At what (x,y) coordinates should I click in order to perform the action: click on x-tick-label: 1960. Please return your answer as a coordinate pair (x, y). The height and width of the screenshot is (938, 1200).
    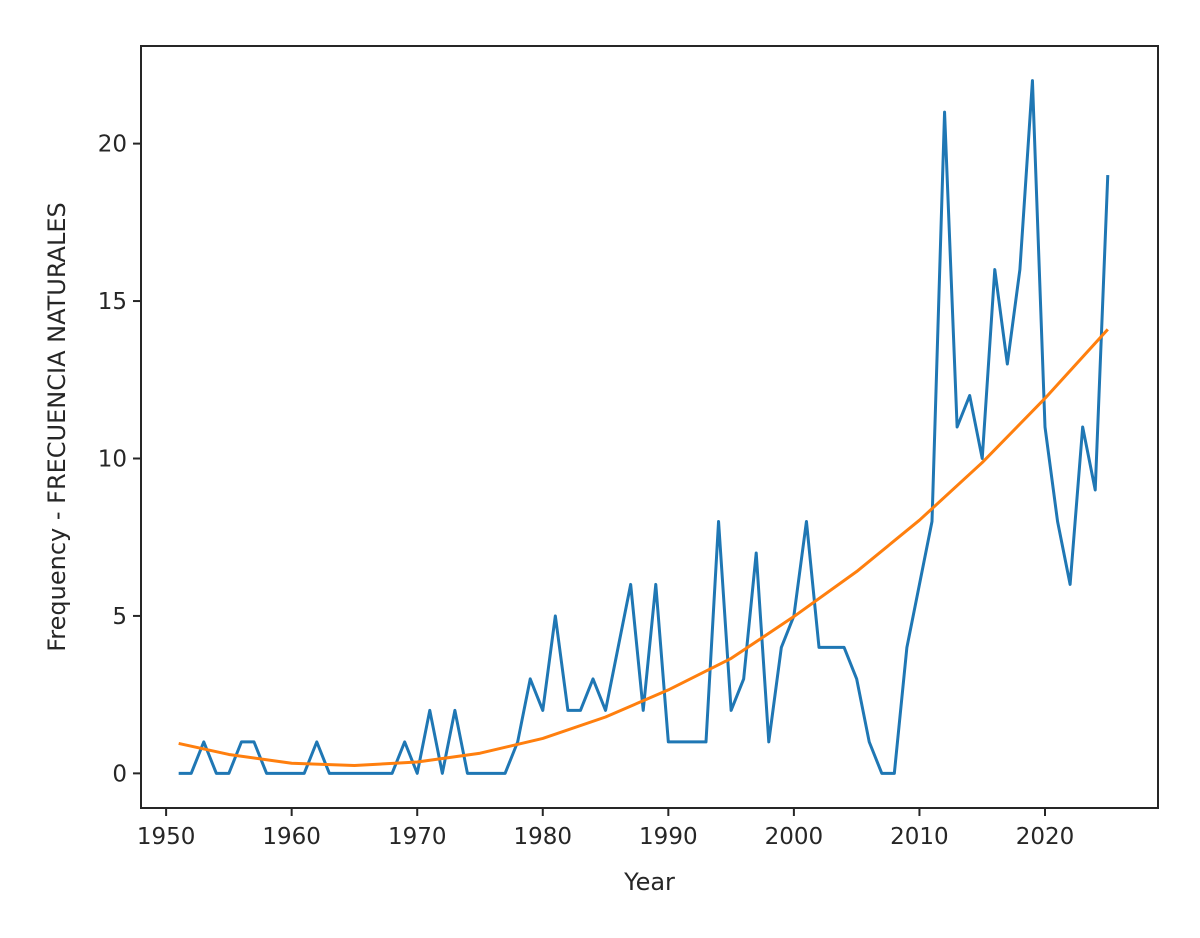
    Looking at the image, I should click on (291, 837).